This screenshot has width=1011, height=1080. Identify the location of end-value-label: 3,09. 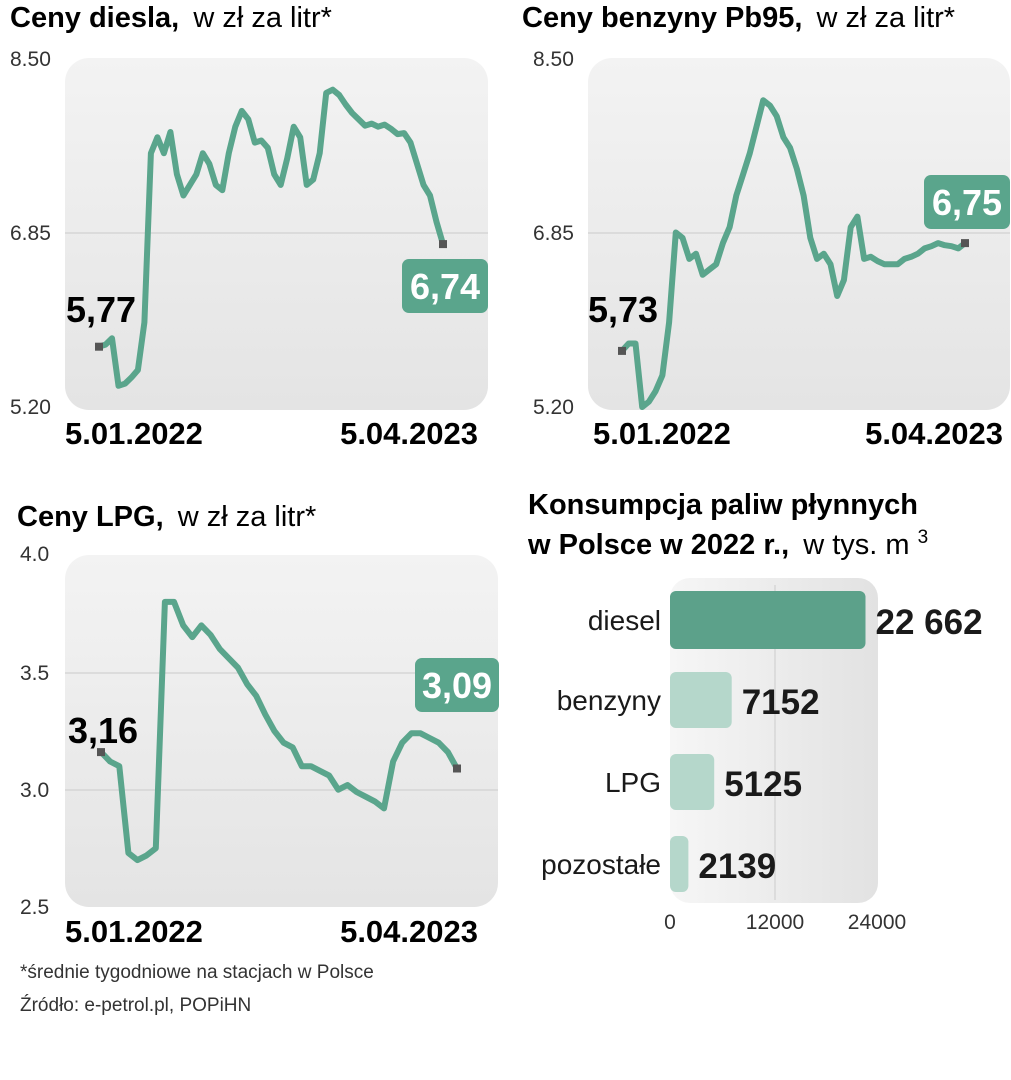
(457, 685).